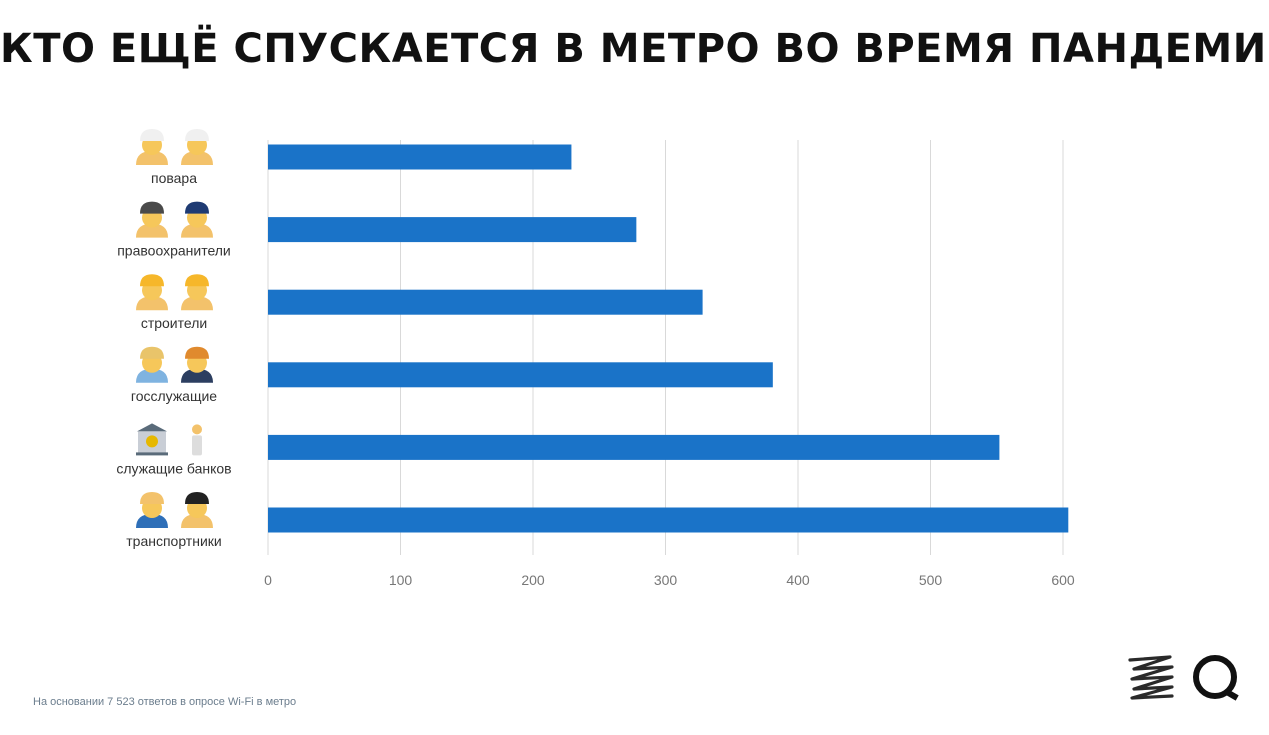  I want to click on cook-man-icon, so click(197, 147).